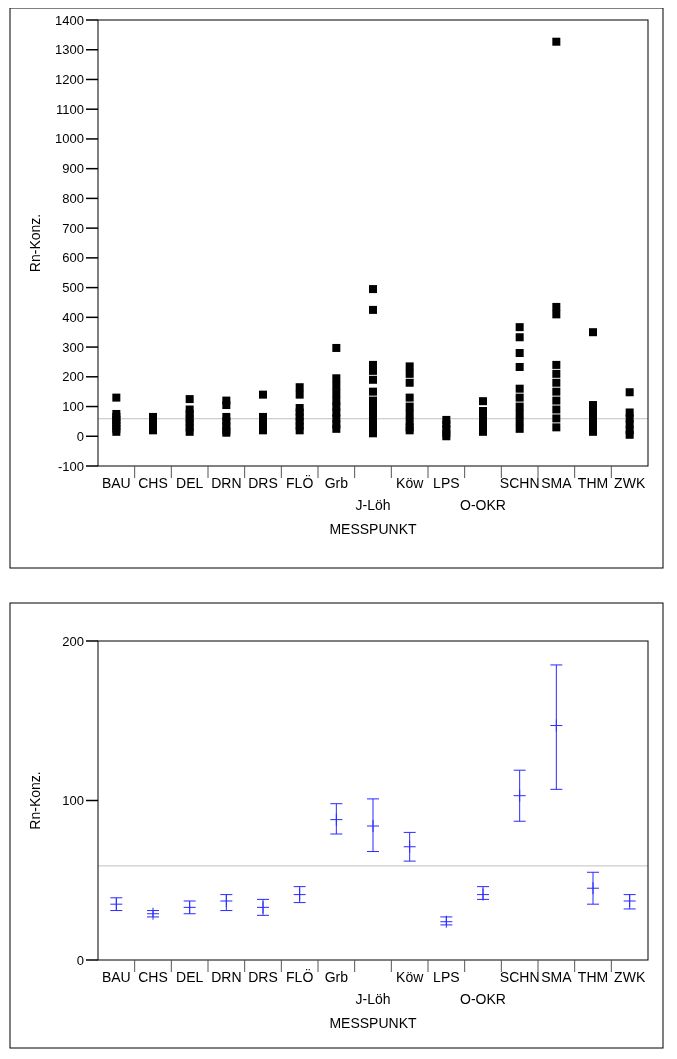 The image size is (677, 1059). Describe the element at coordinates (73, 198) in the screenshot. I see `y-tick-label: 800` at that location.